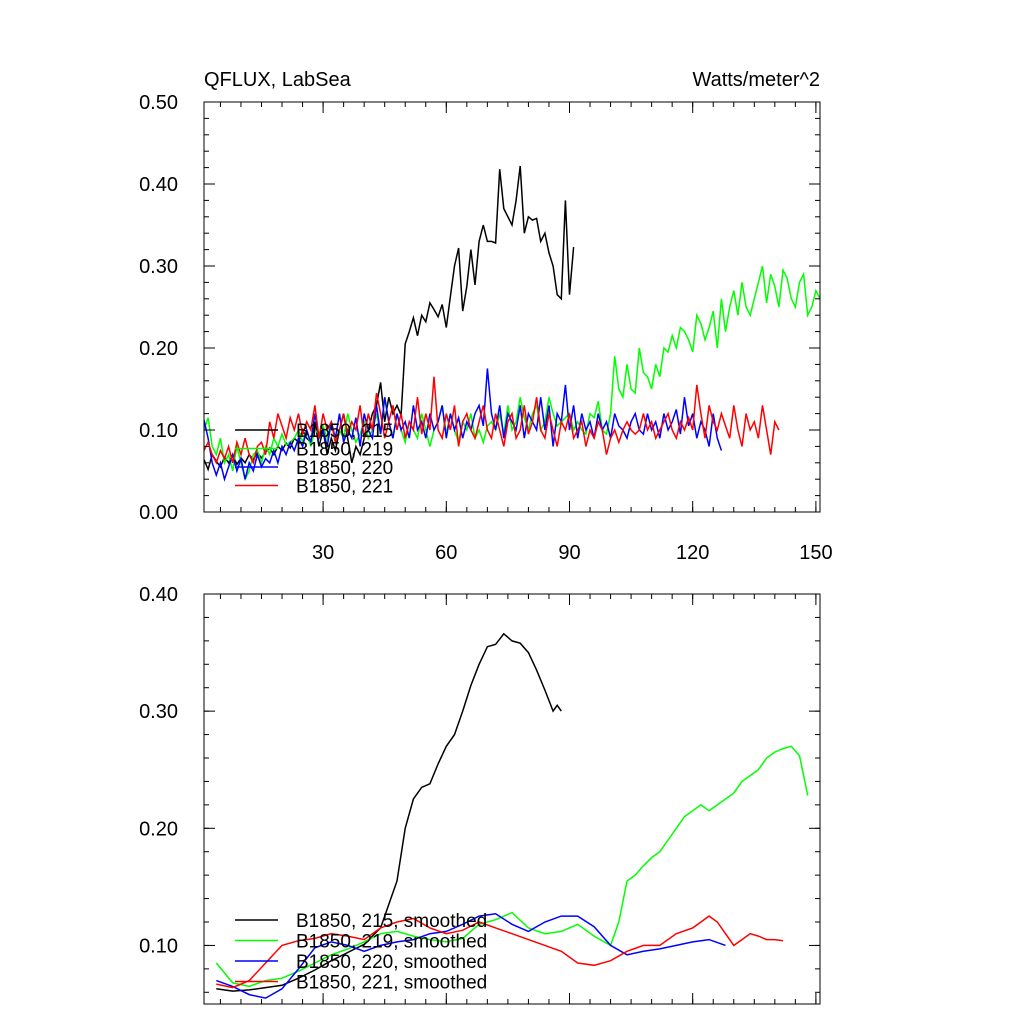 The height and width of the screenshot is (1024, 1024). What do you see at coordinates (815, 553) in the screenshot?
I see `x-tick-label: 150` at bounding box center [815, 553].